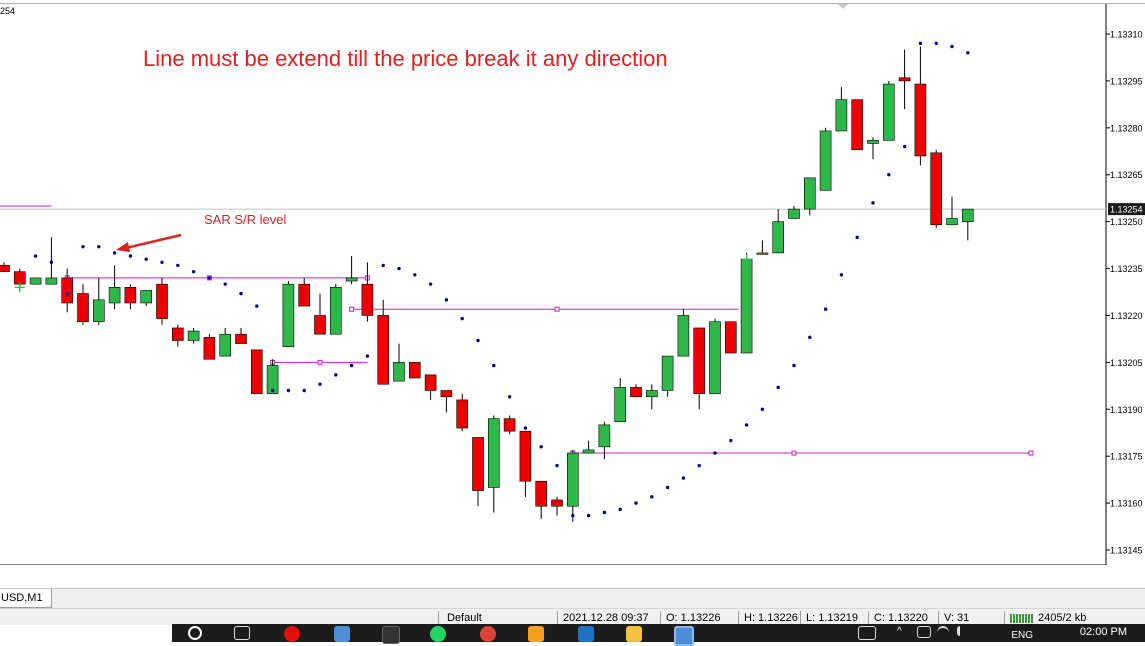  Describe the element at coordinates (867, 633) in the screenshot. I see `monitor-icon` at that location.